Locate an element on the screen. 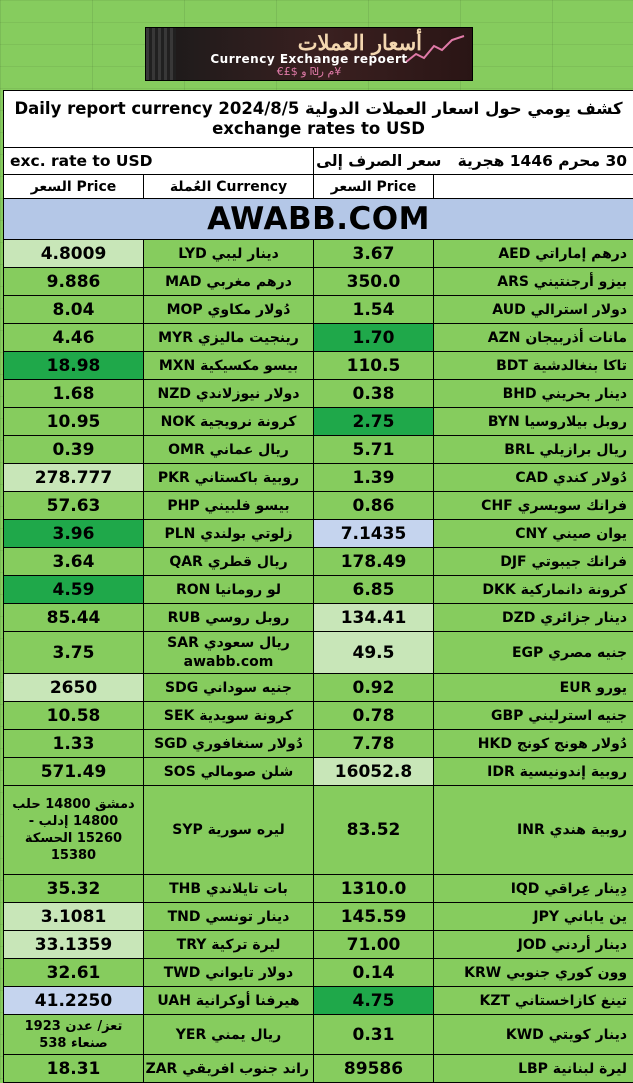 The image size is (633, 1083). left-price-cell: 33.1359 is located at coordinates (74, 945).